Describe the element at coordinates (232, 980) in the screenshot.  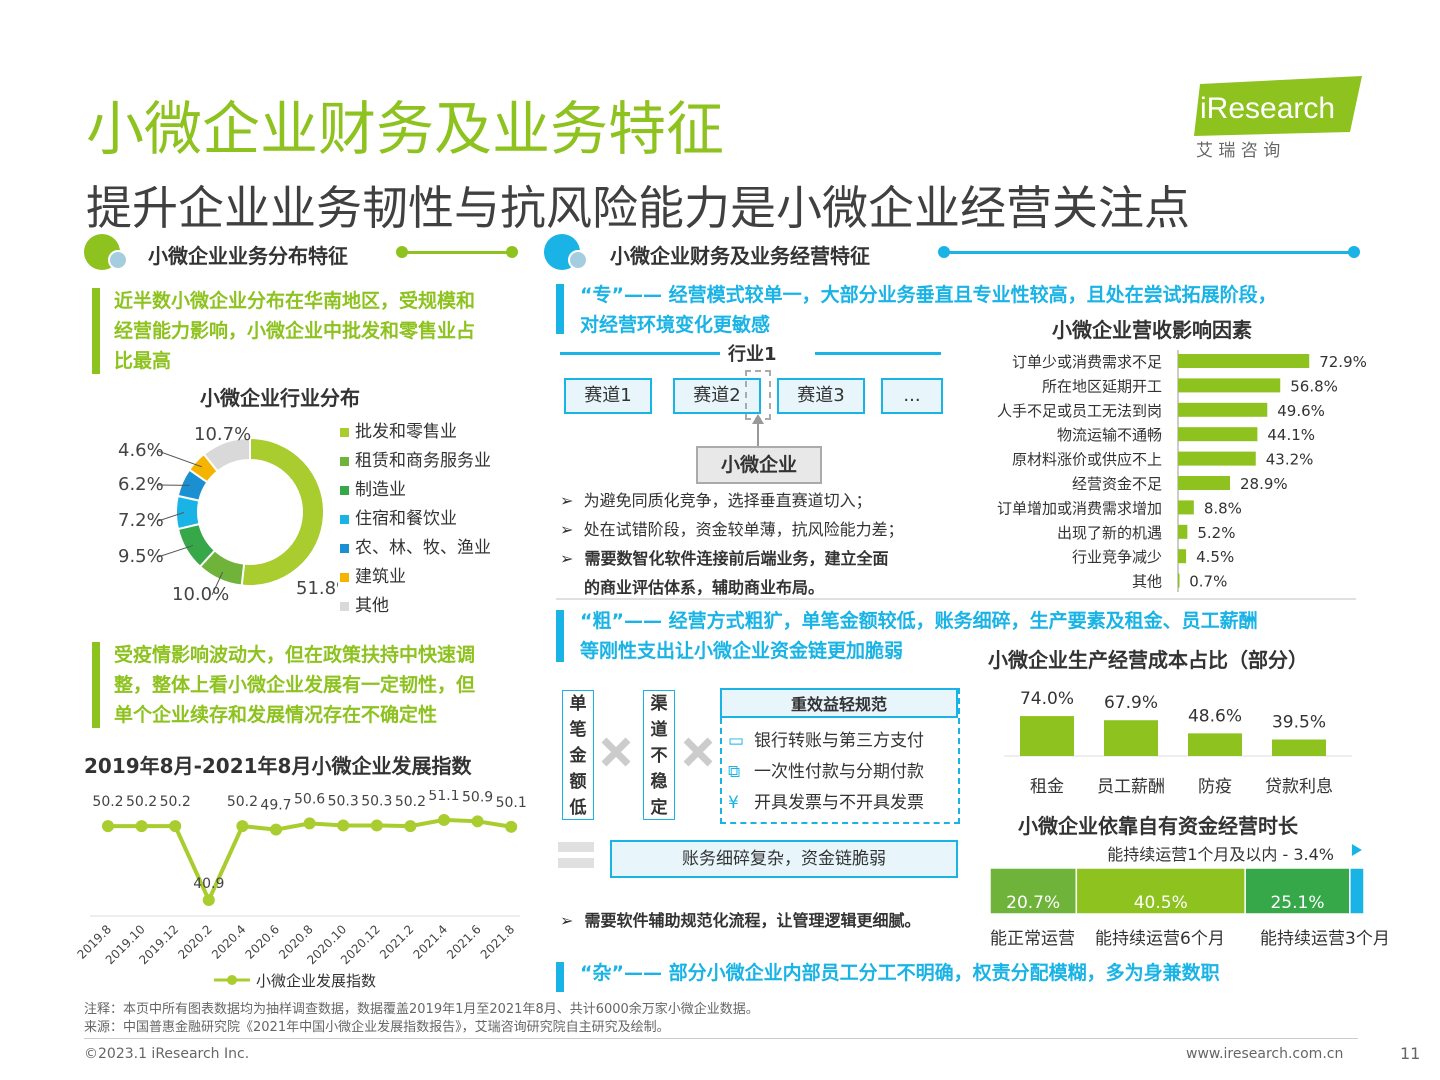
I see `legend-marker` at that location.